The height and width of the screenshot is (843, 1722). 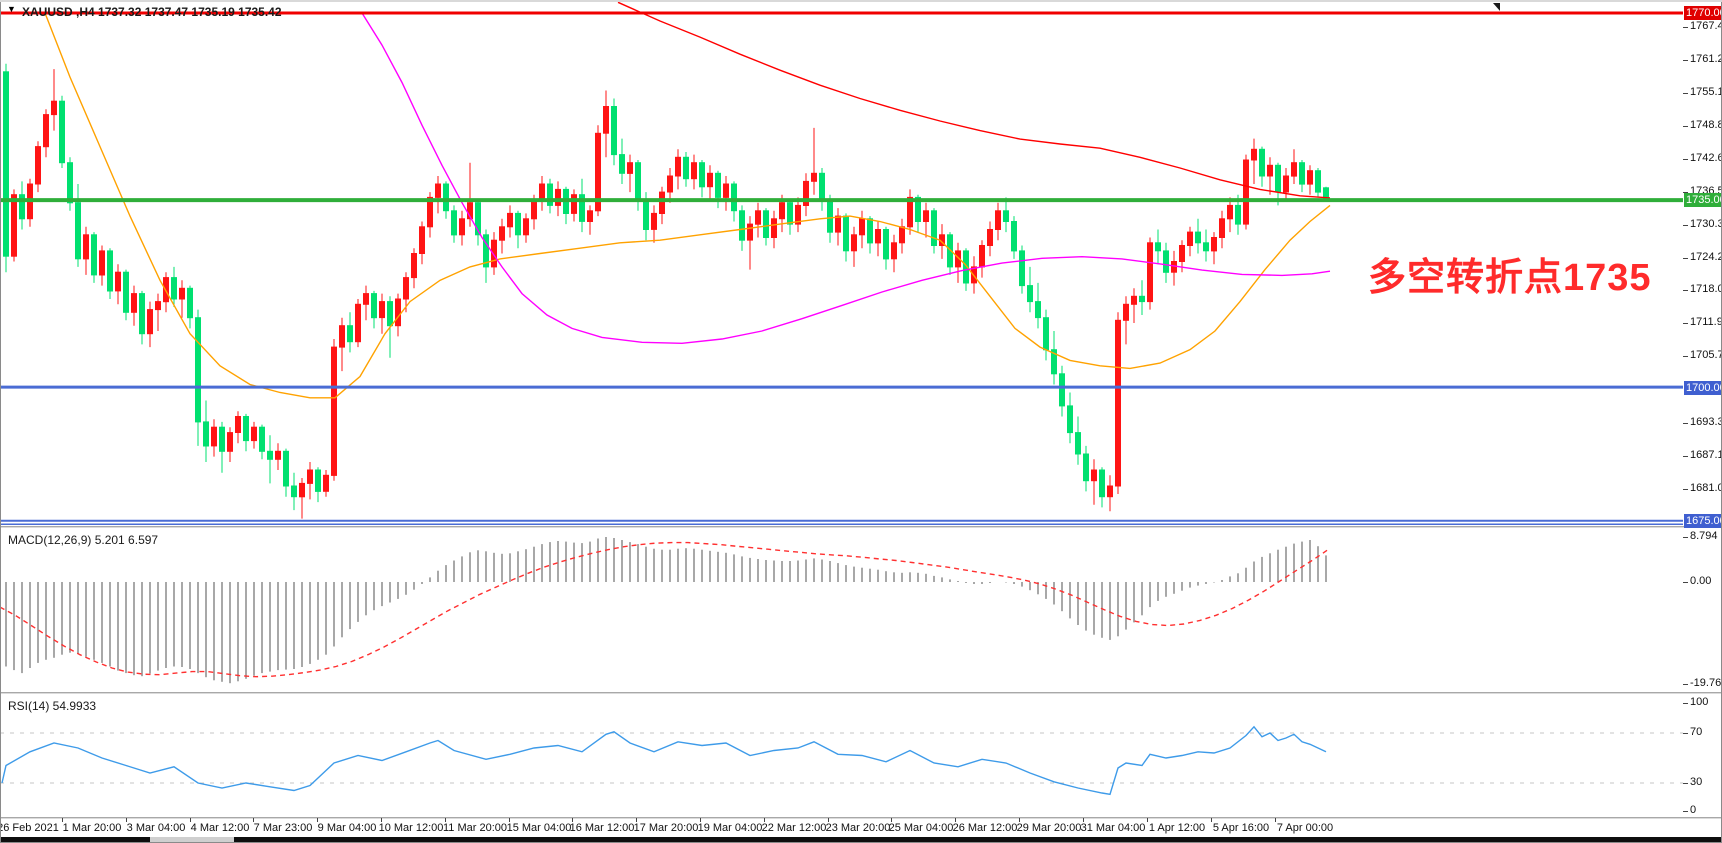 What do you see at coordinates (1305, 828) in the screenshot?
I see `time-axis-label: 7 Apr 00:00` at bounding box center [1305, 828].